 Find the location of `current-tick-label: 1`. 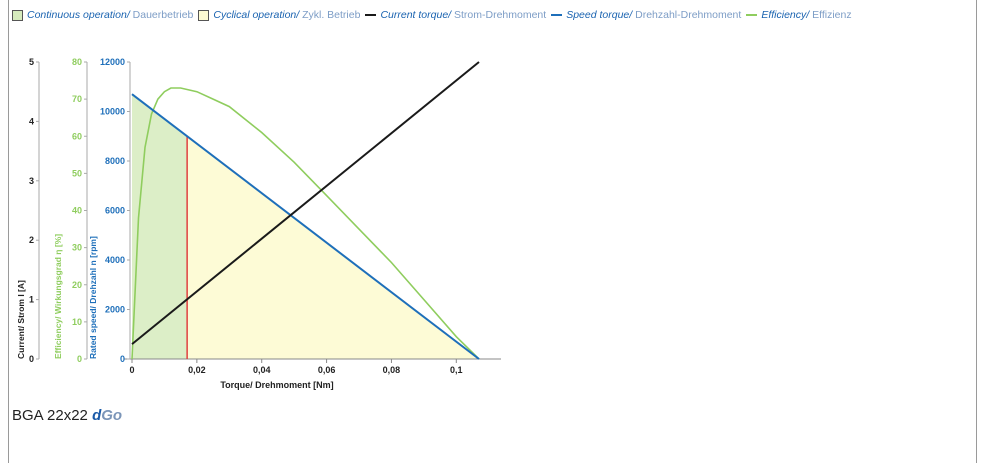

current-tick-label: 1 is located at coordinates (31, 300).